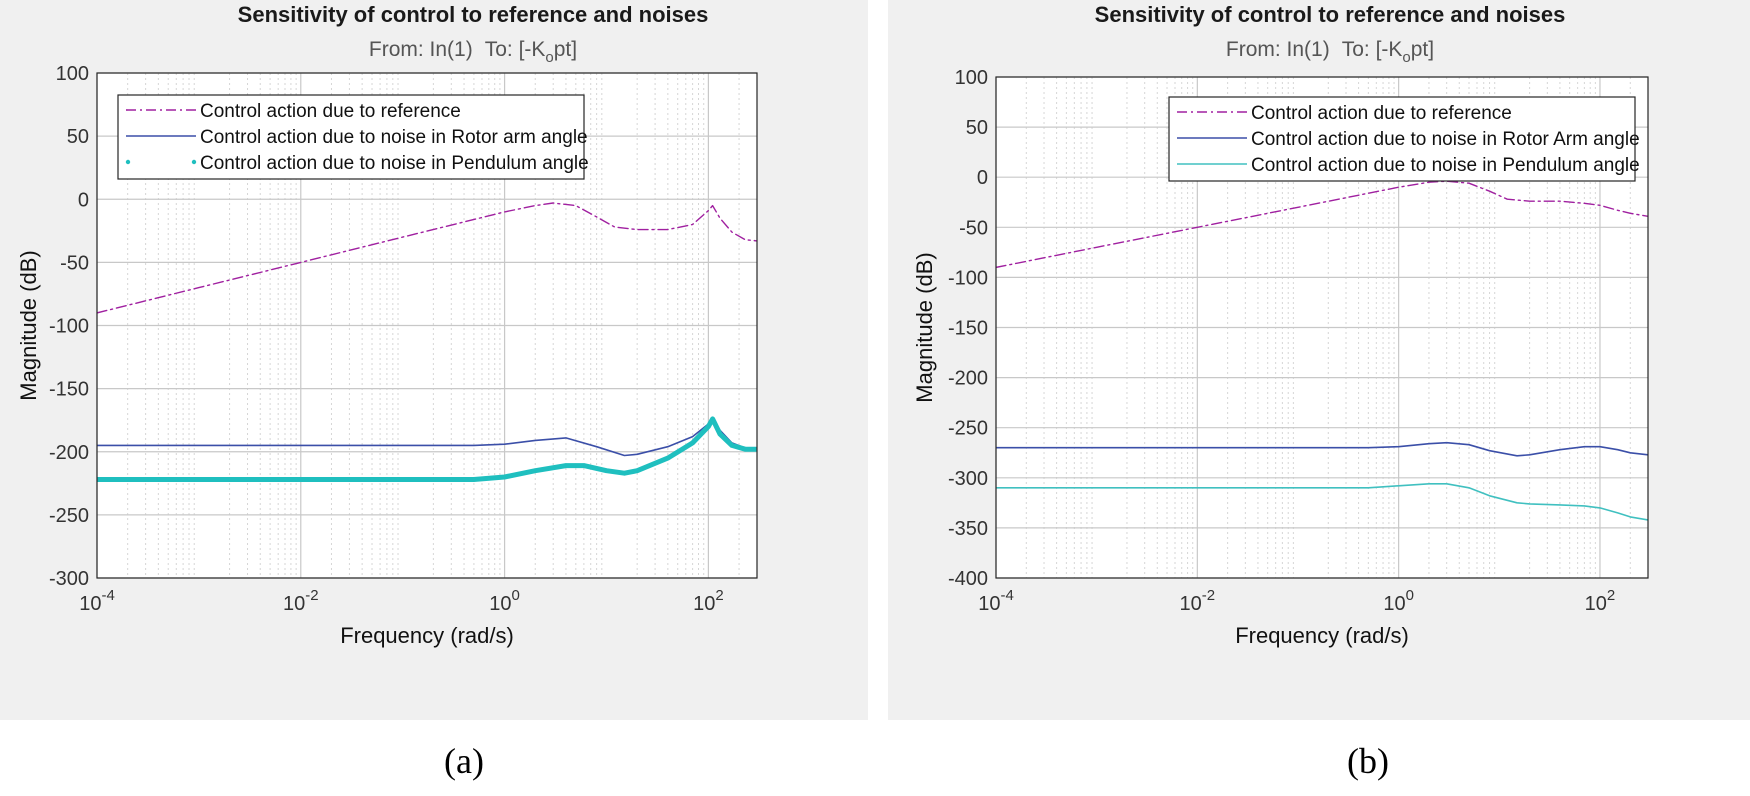 Image resolution: width=1750 pixels, height=796 pixels. Describe the element at coordinates (1368, 761) in the screenshot. I see `caption-b: (b)` at that location.